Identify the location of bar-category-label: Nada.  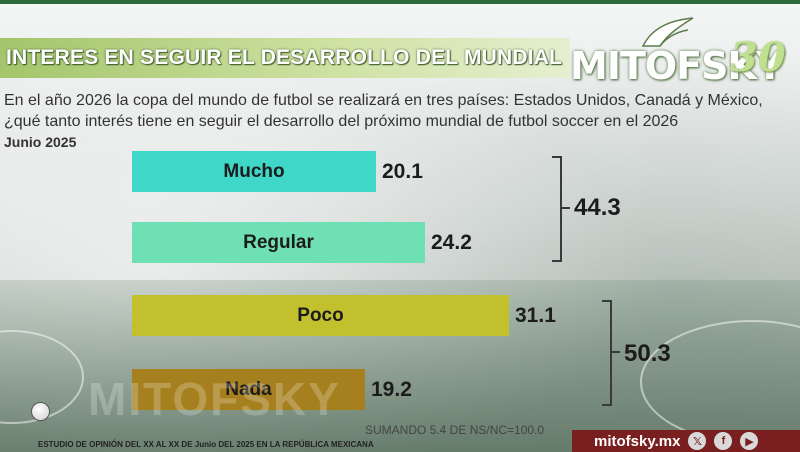
(248, 389).